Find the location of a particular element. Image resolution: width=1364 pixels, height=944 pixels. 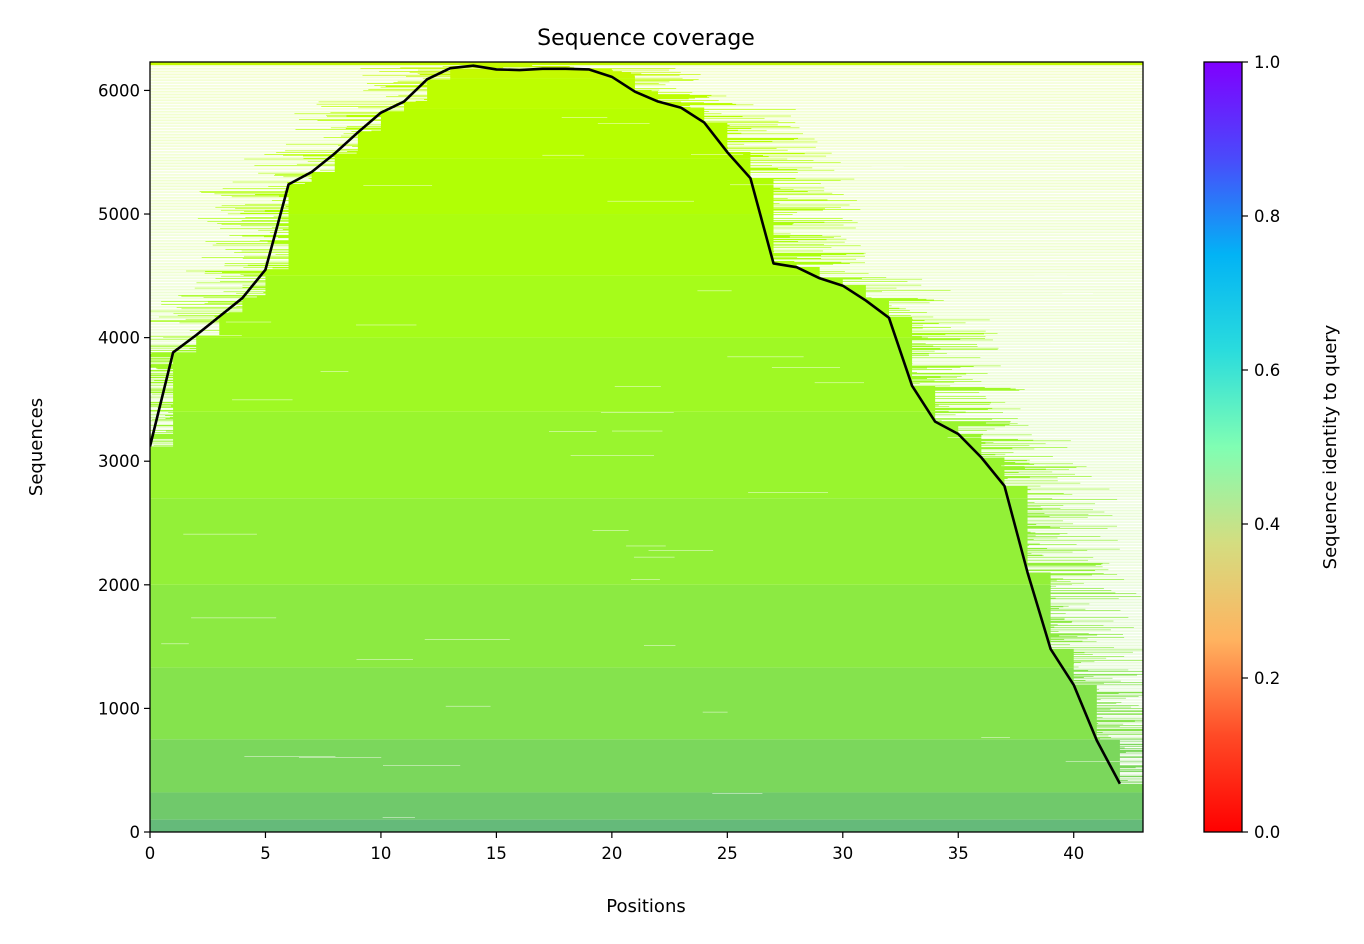

y-tick-label: 5000 is located at coordinates (119, 214).